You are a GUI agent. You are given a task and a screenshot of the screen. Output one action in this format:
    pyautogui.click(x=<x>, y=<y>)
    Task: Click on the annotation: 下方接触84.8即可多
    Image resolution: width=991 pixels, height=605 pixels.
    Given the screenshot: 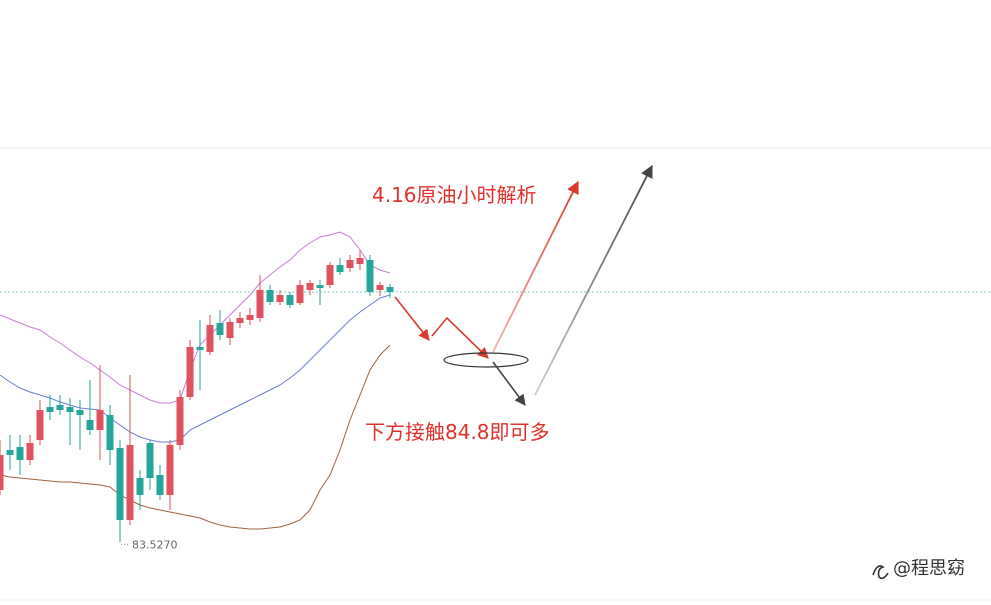 What is the action you would take?
    pyautogui.click(x=457, y=432)
    